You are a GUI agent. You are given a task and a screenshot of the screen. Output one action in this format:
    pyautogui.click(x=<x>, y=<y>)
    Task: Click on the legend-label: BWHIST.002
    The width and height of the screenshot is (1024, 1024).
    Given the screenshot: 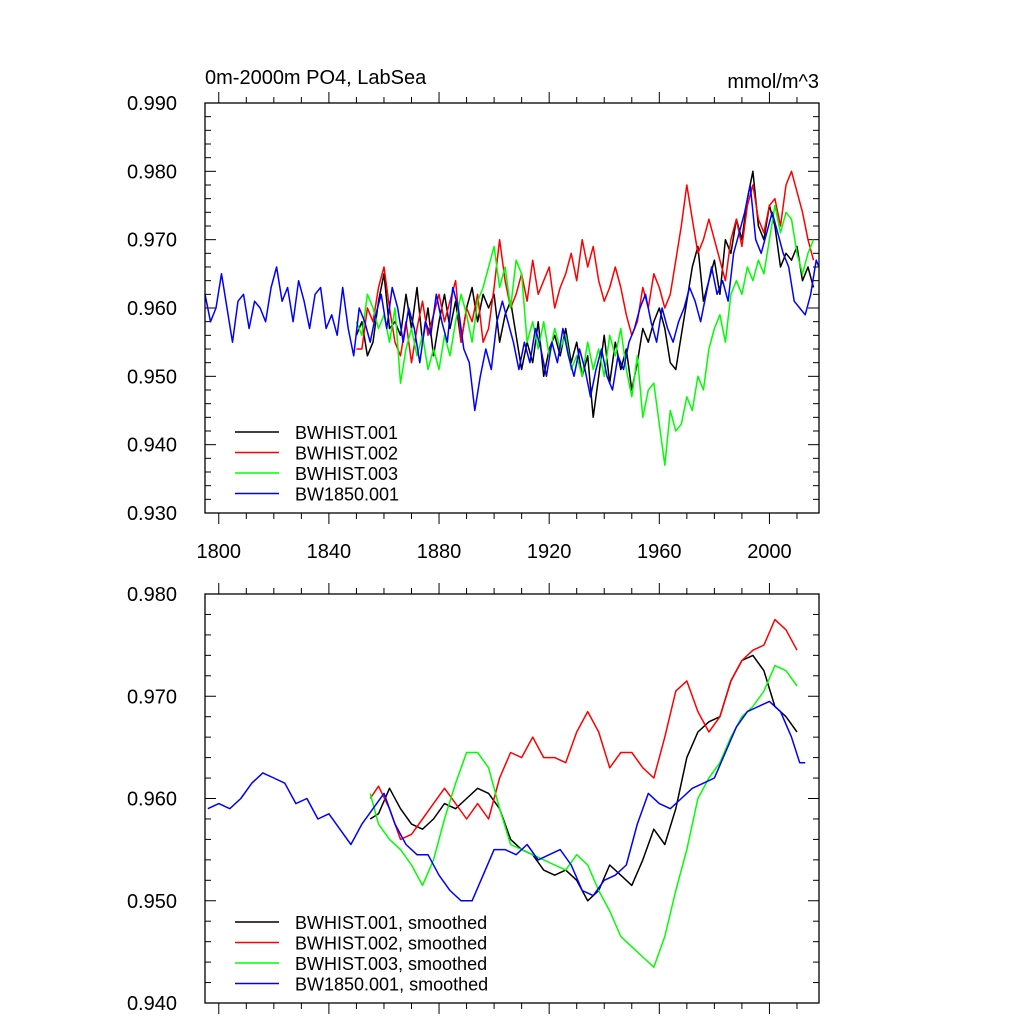 What is the action you would take?
    pyautogui.click(x=346, y=454)
    